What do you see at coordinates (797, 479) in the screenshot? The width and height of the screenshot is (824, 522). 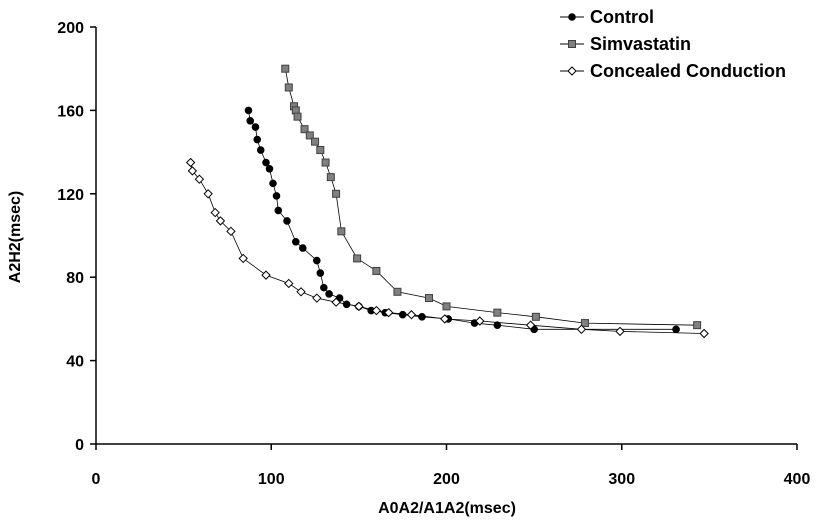 I see `x-tick-label: 400` at bounding box center [797, 479].